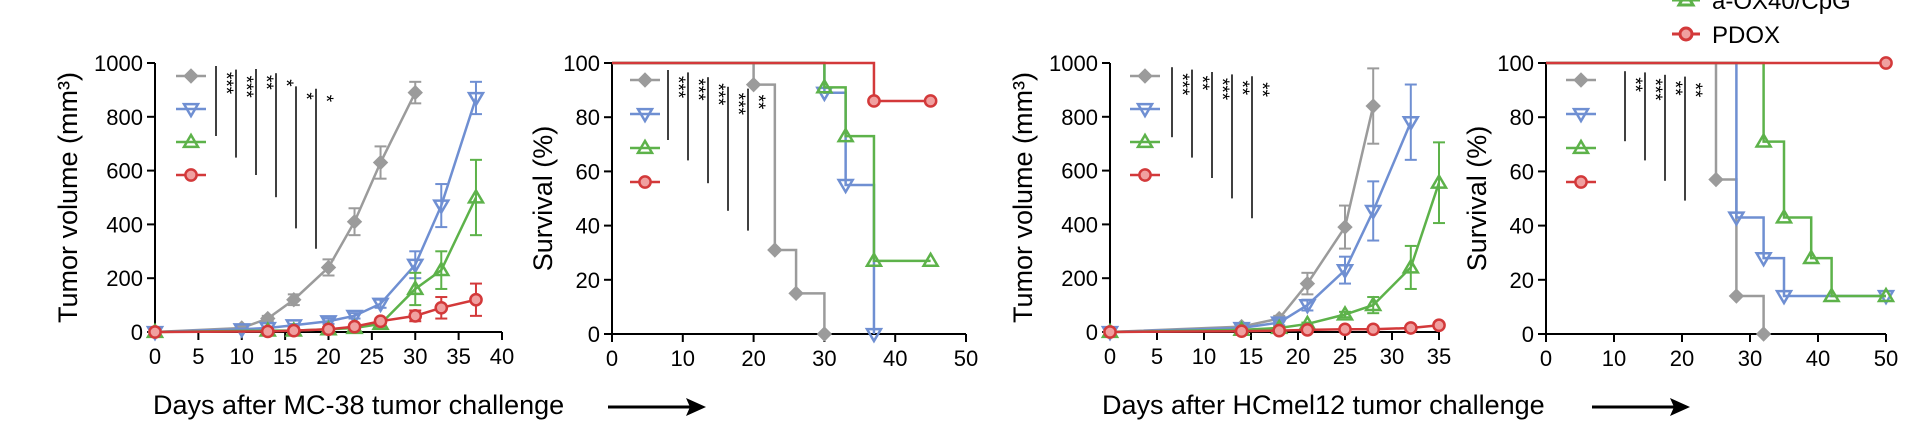  Describe the element at coordinates (118, 63) in the screenshot. I see `y-tick-label-5: 1000` at that location.